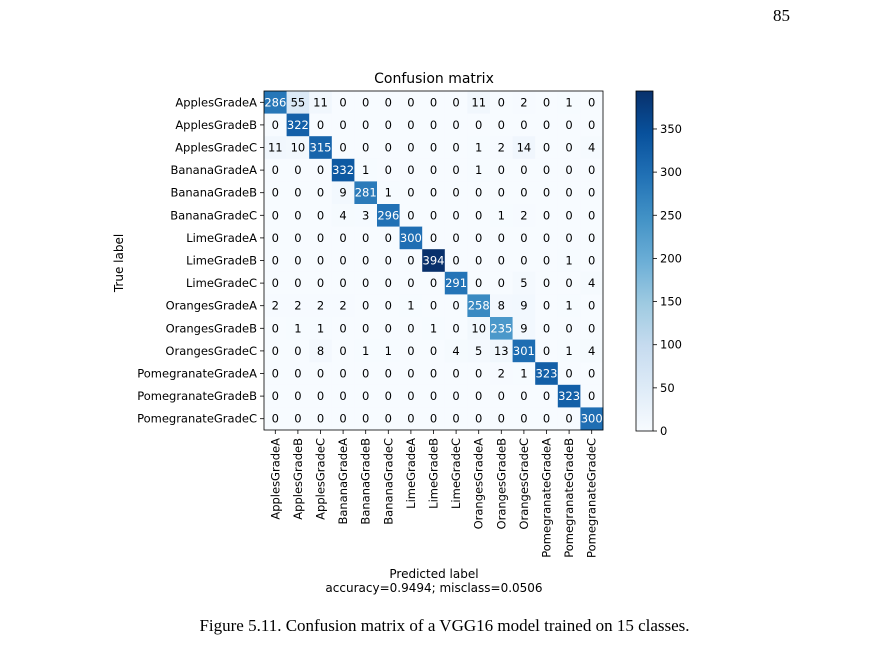 The image size is (889, 667). Describe the element at coordinates (455, 351) in the screenshot. I see `cell-value: 4` at that location.